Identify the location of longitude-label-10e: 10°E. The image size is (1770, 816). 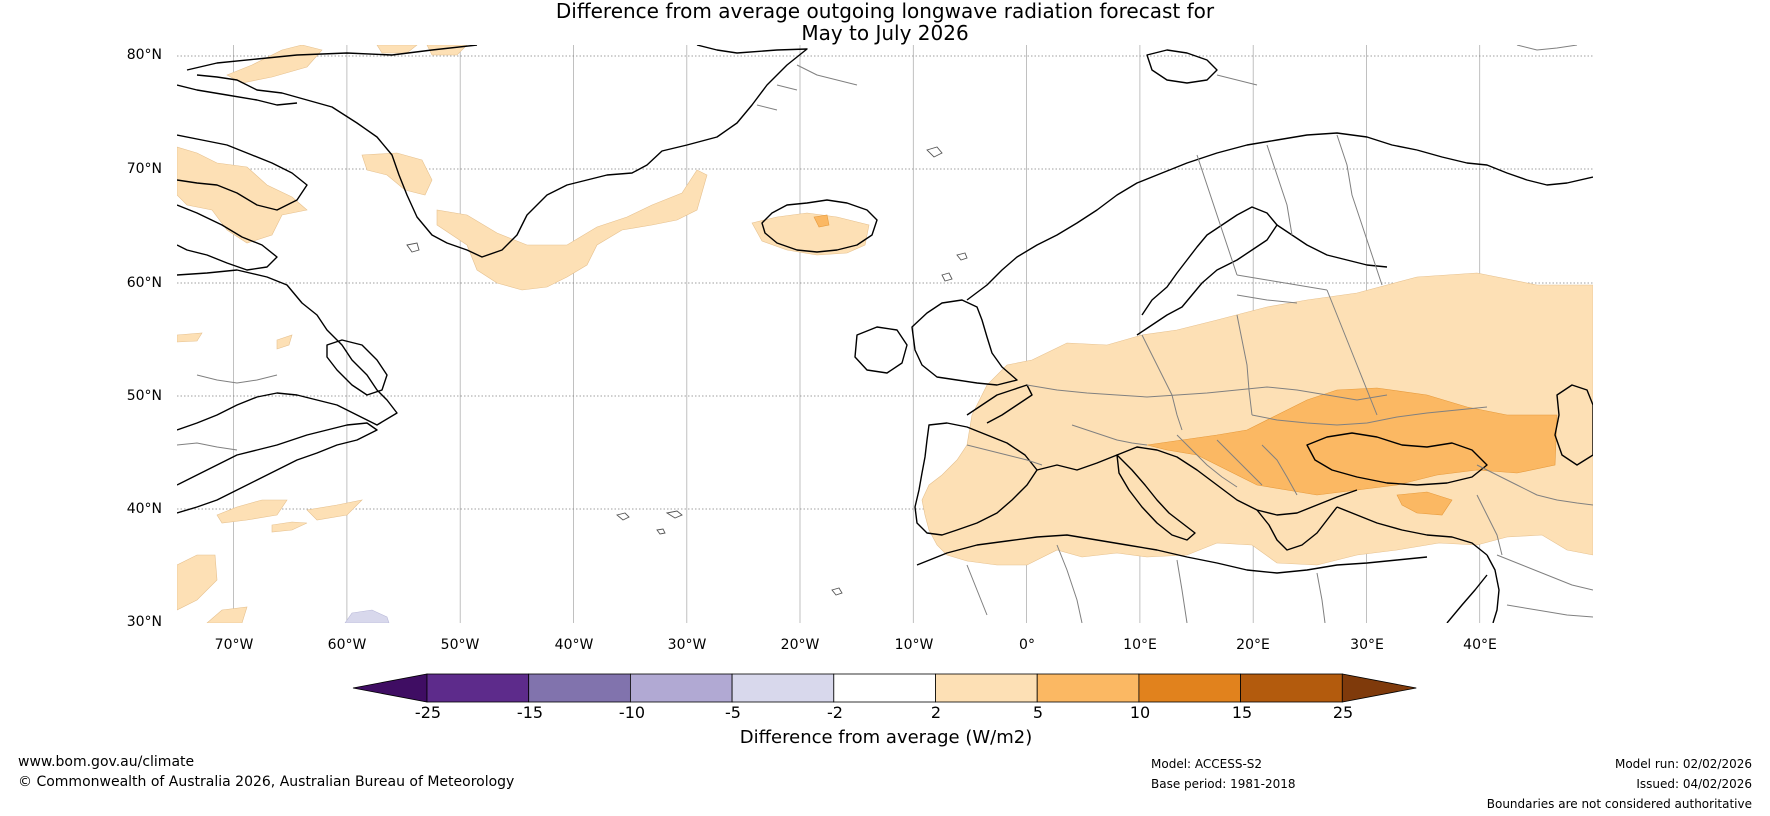
(1140, 645).